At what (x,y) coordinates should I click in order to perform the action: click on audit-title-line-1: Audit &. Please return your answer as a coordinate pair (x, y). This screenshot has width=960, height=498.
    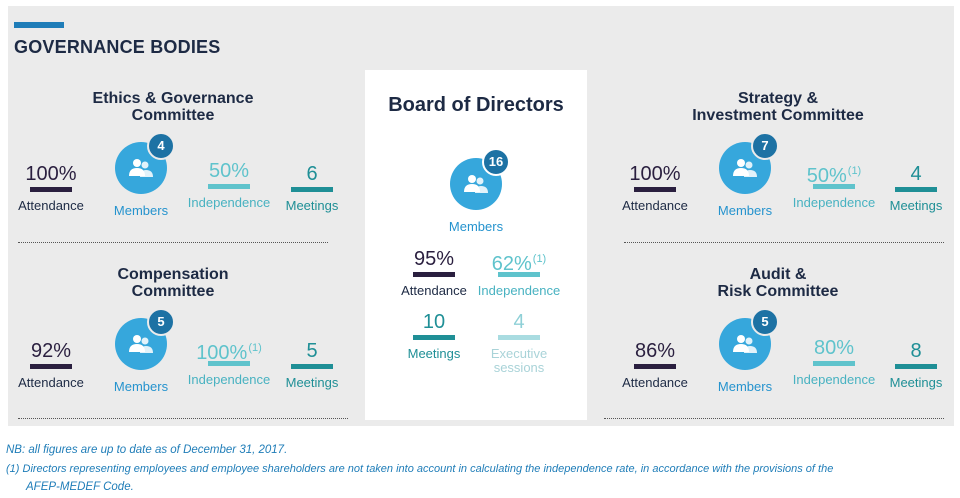
    Looking at the image, I should click on (778, 274).